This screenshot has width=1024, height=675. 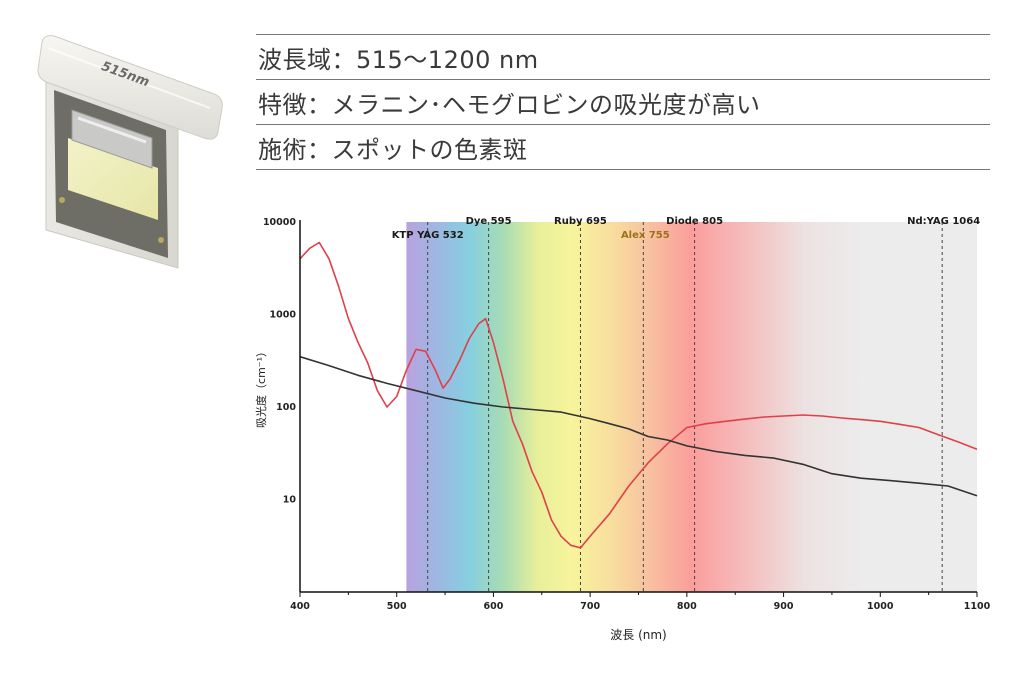 What do you see at coordinates (494, 606) in the screenshot?
I see `x-tick-label: 600` at bounding box center [494, 606].